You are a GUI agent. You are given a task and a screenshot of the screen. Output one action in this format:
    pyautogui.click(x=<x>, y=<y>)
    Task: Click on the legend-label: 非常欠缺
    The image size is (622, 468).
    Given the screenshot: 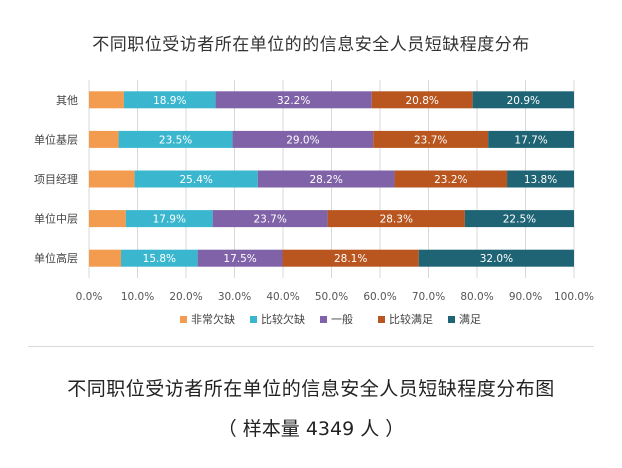 What is the action you would take?
    pyautogui.click(x=213, y=319)
    